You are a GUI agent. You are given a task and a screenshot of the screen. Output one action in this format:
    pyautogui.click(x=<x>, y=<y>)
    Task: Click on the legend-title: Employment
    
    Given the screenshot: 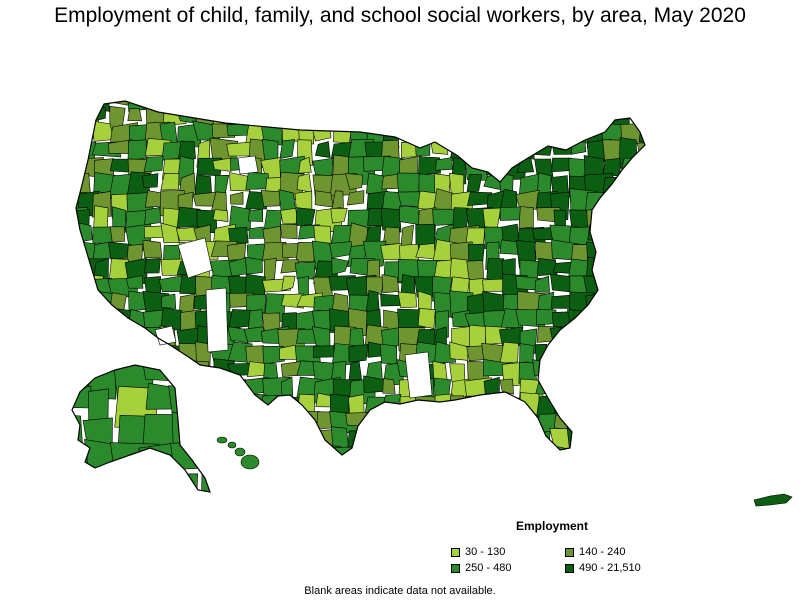 What is the action you would take?
    pyautogui.click(x=552, y=526)
    